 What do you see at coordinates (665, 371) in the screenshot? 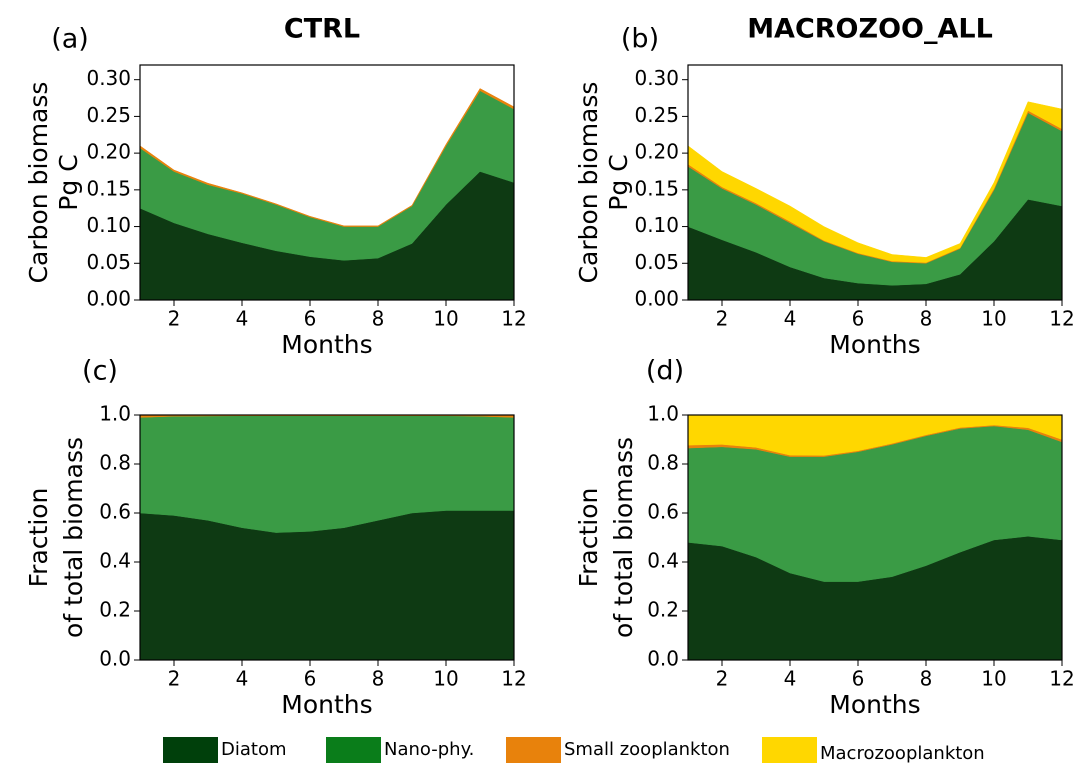
I see `panel-label: (d)` at bounding box center [665, 371].